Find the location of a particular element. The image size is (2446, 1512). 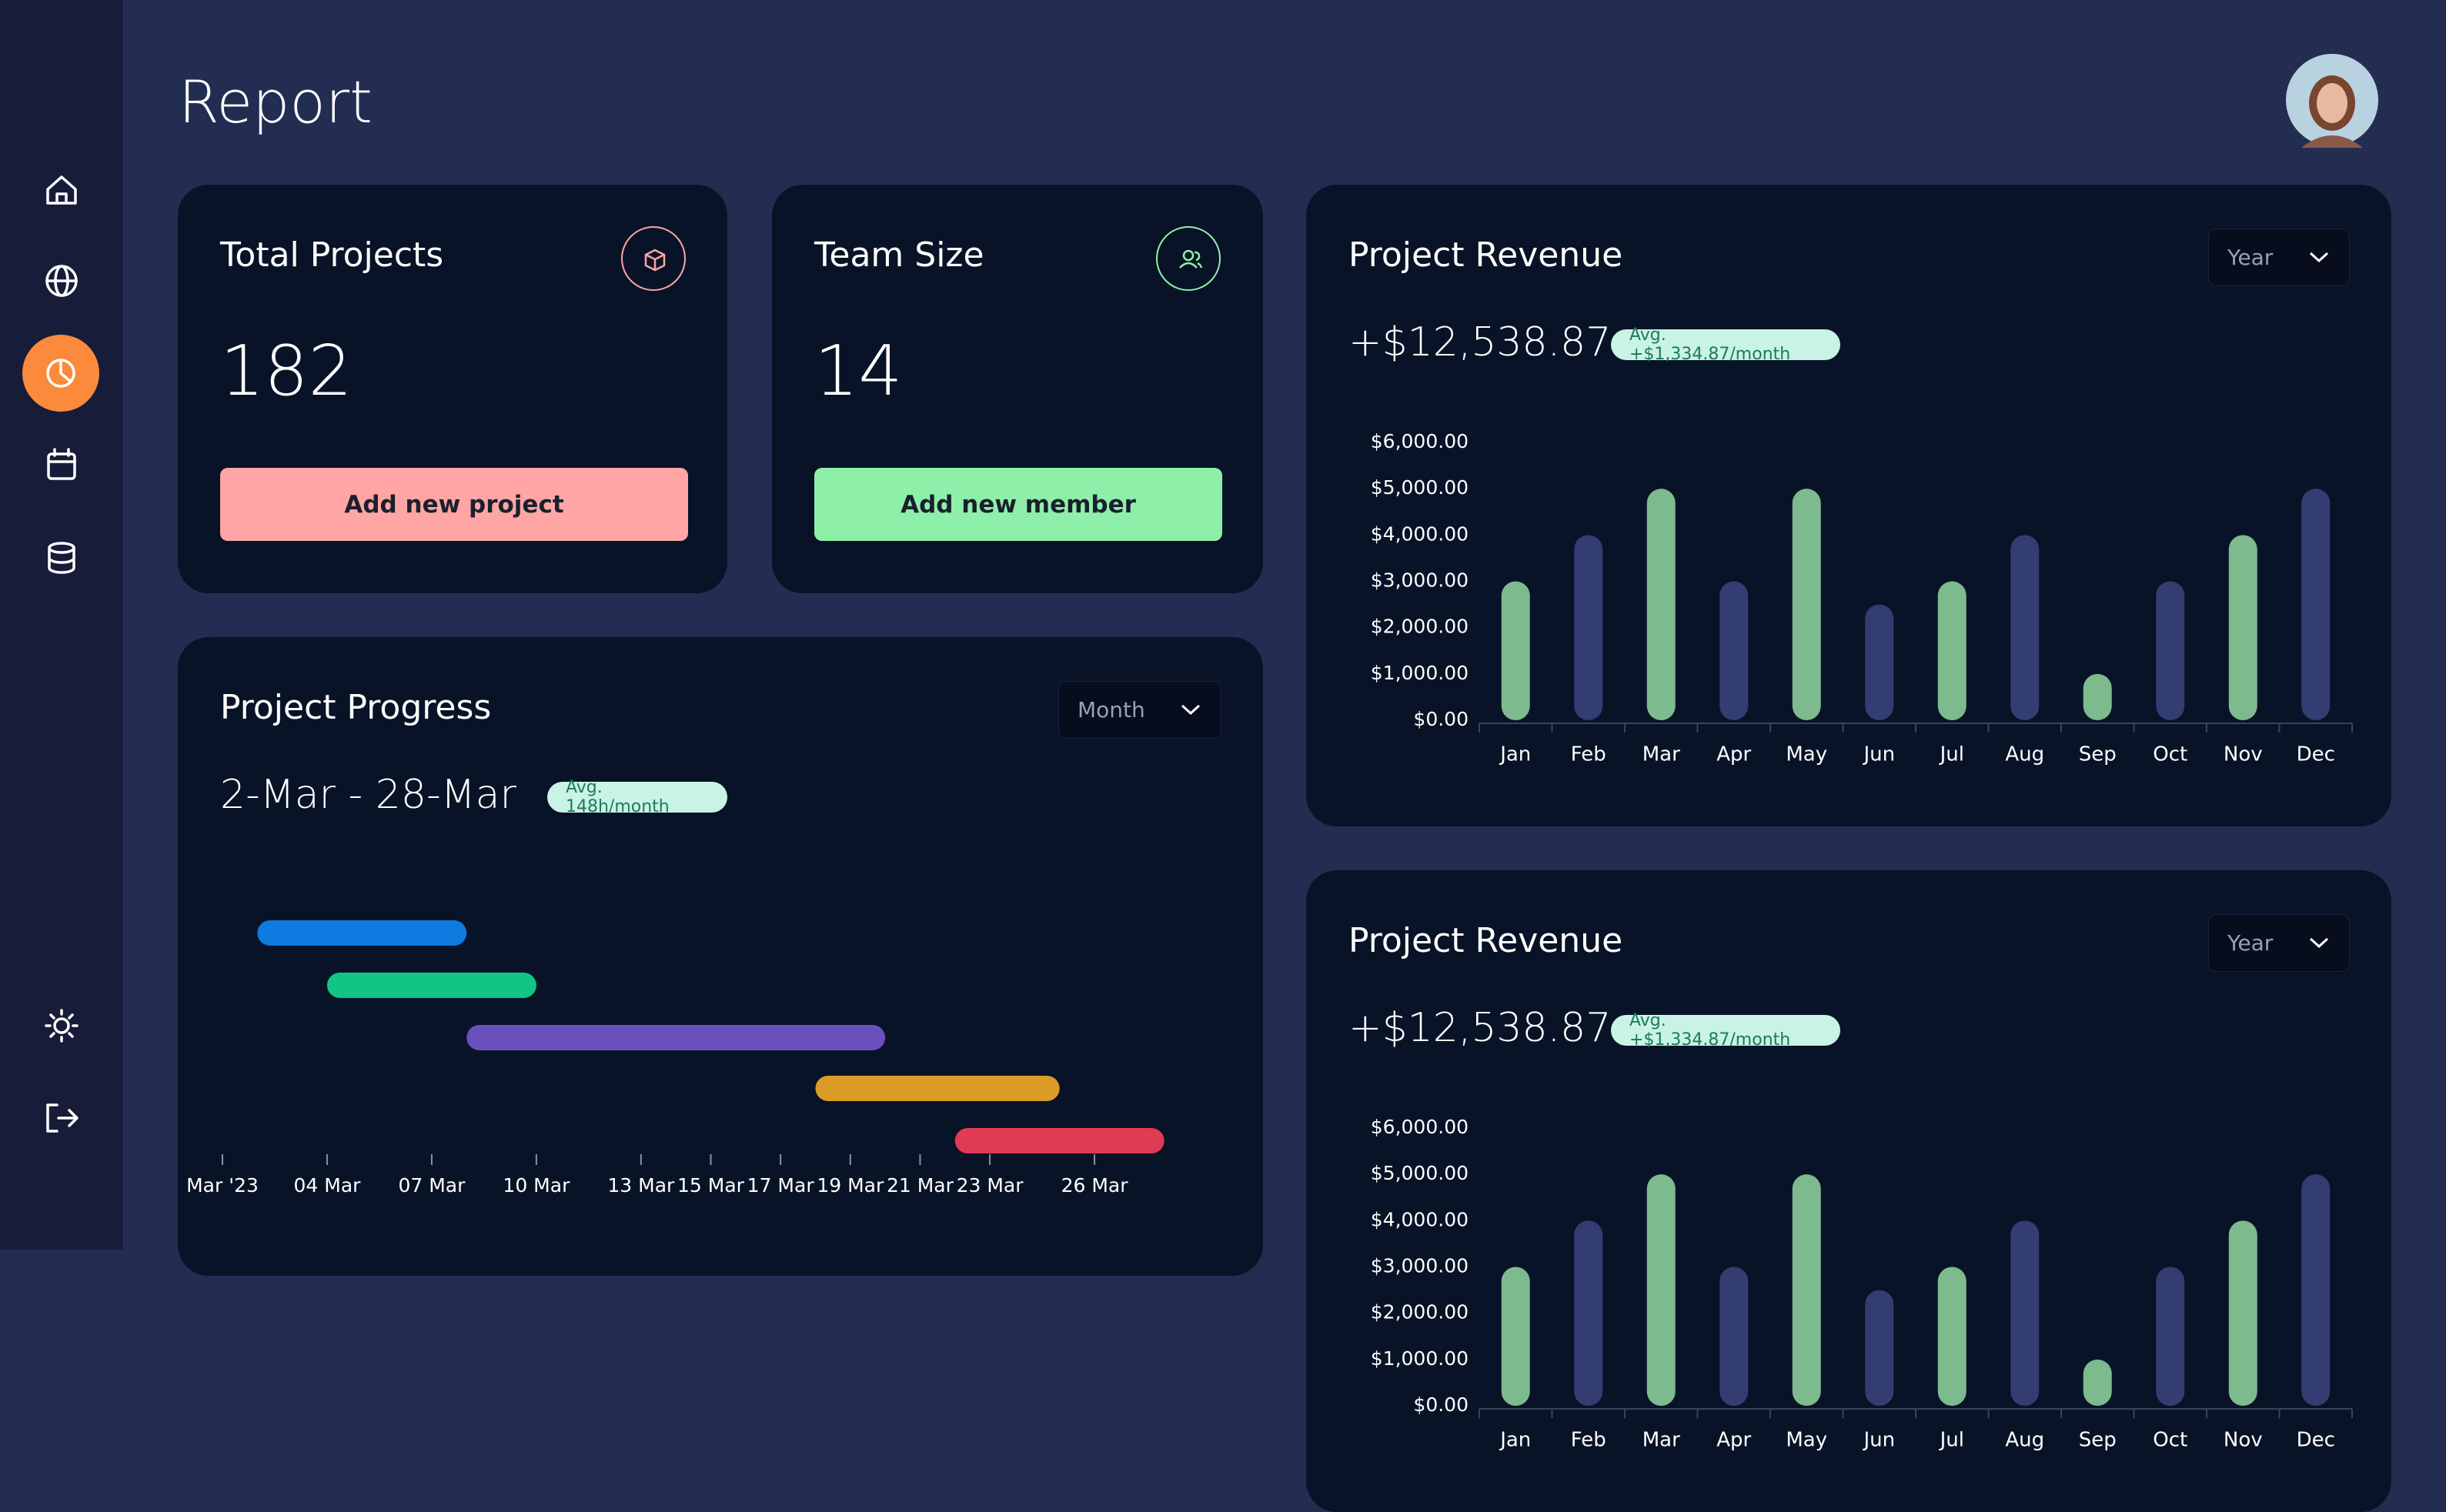

x-tick-label: 07 Mar is located at coordinates (432, 1185).